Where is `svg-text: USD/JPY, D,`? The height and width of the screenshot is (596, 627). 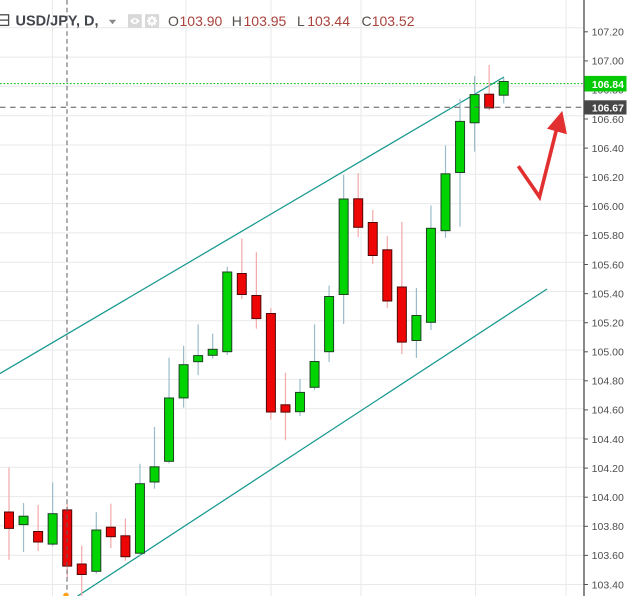
svg-text: USD/JPY, D, is located at coordinates (57, 21).